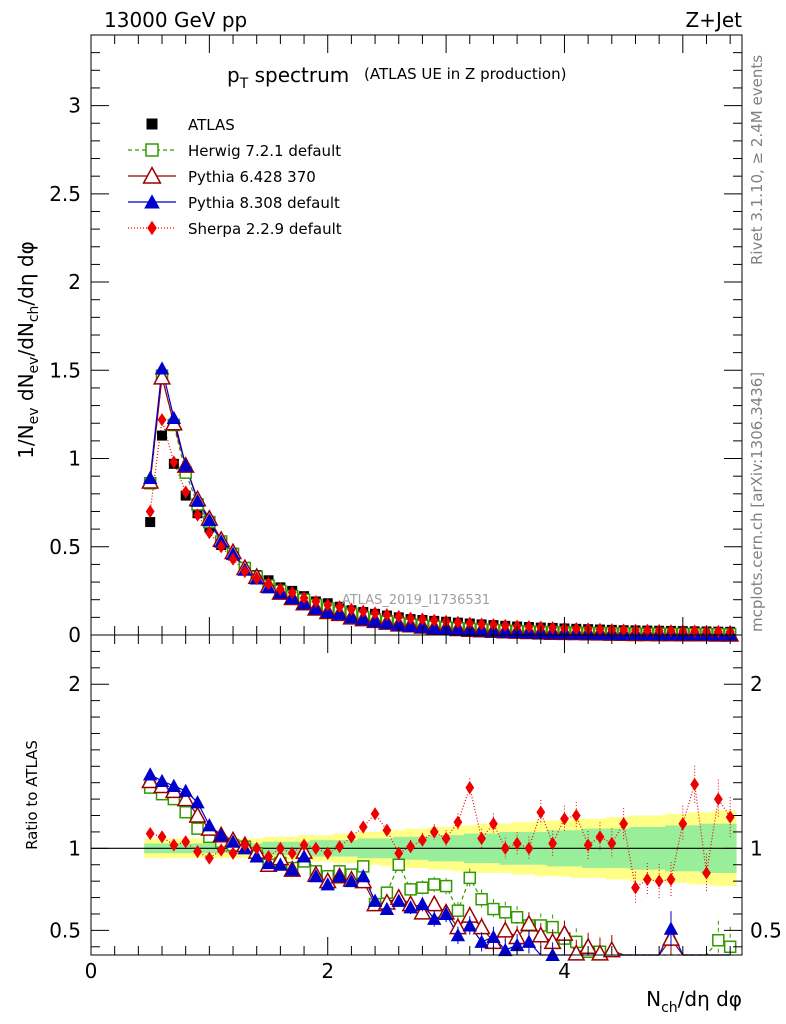  What do you see at coordinates (74, 106) in the screenshot?
I see `main-y-tick-label: 3` at bounding box center [74, 106].